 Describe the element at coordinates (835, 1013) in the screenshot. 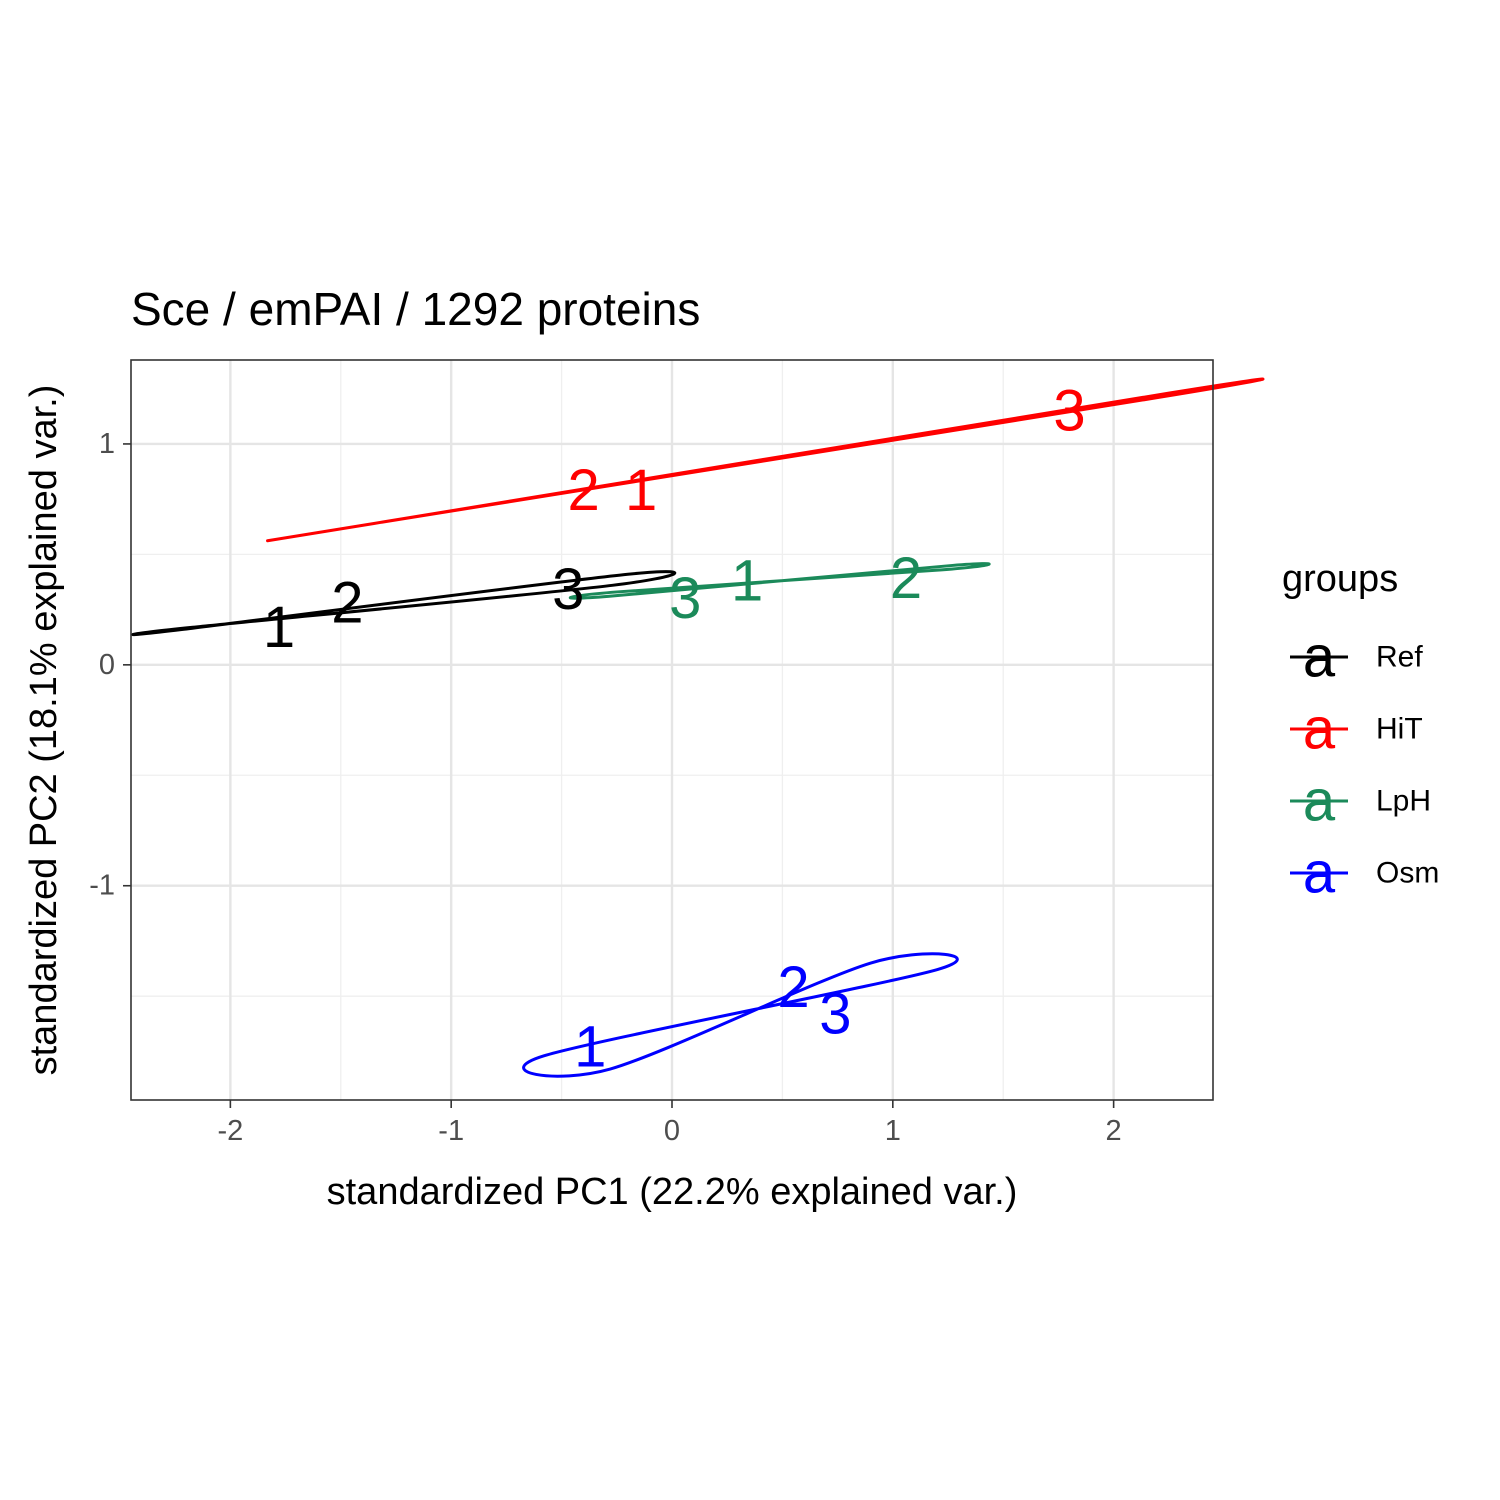

I see `point-label-osm-3: 3` at that location.